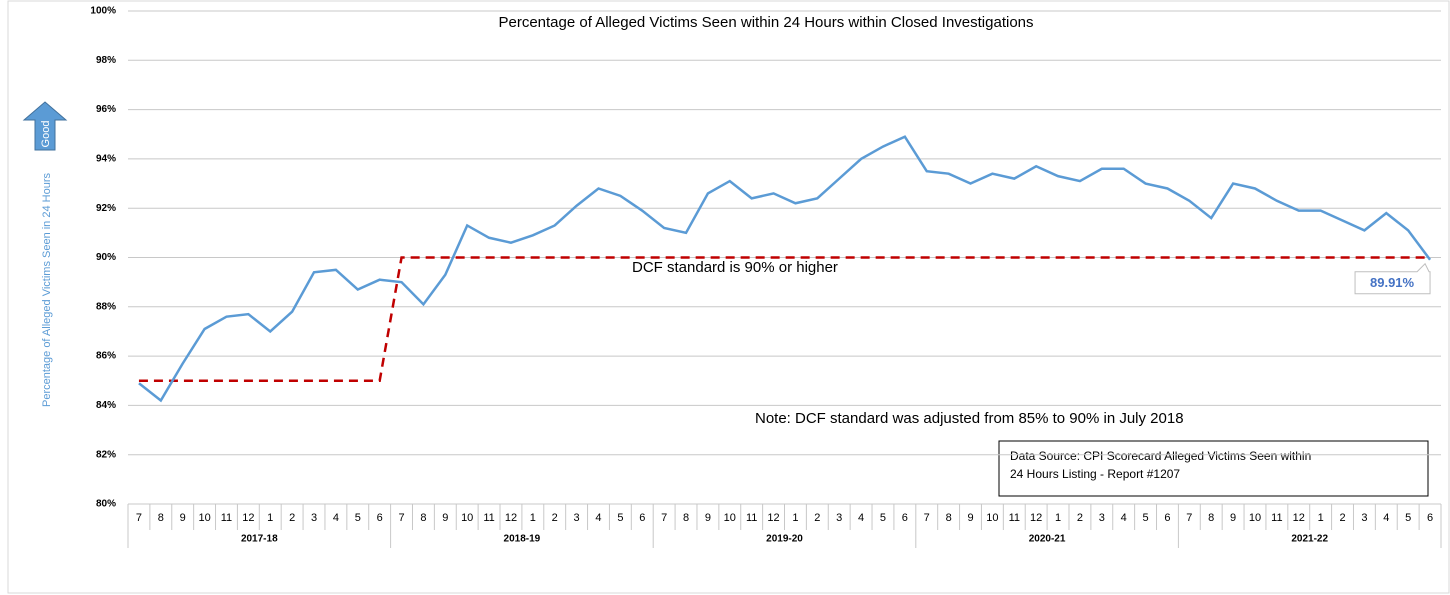 Image resolution: width=1450 pixels, height=595 pixels. What do you see at coordinates (1047, 539) in the screenshot?
I see `x-group-label: 2020-21` at bounding box center [1047, 539].